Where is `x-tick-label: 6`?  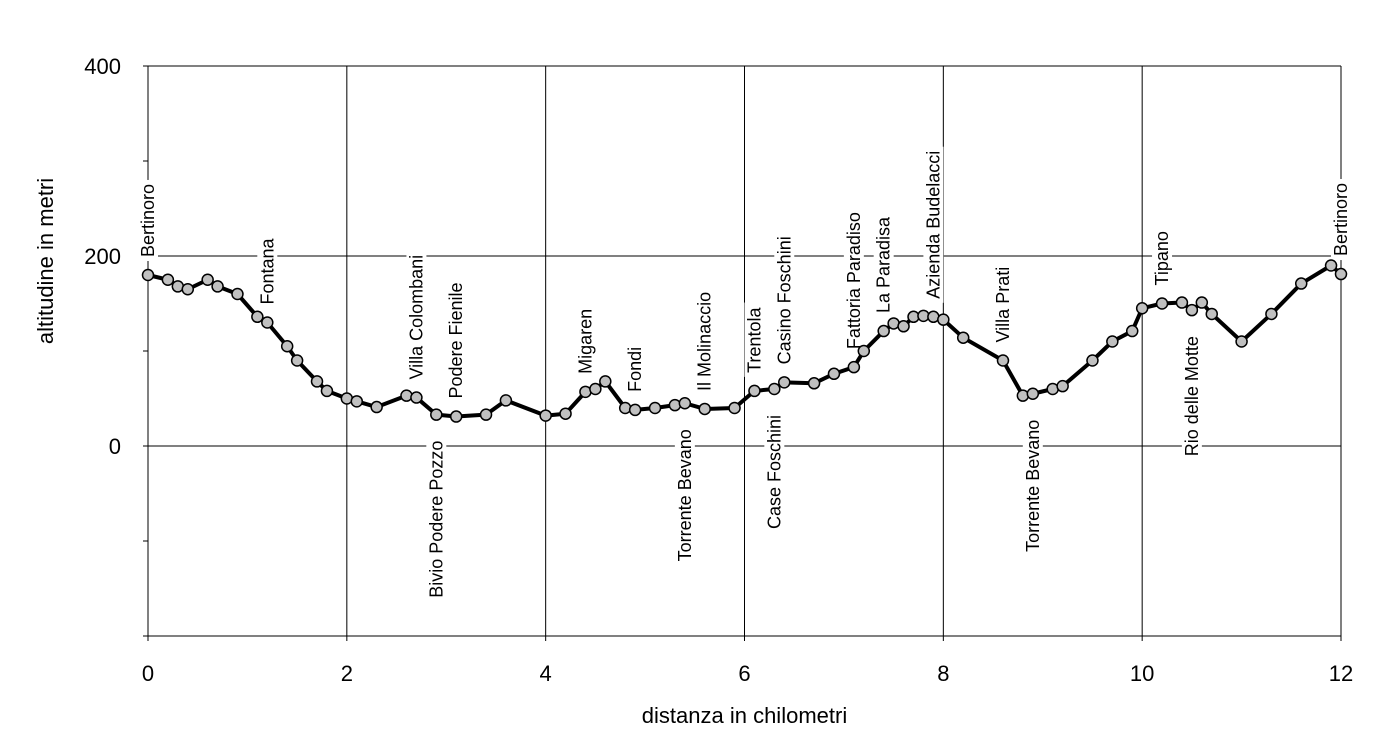
x-tick-label: 6 is located at coordinates (744, 673).